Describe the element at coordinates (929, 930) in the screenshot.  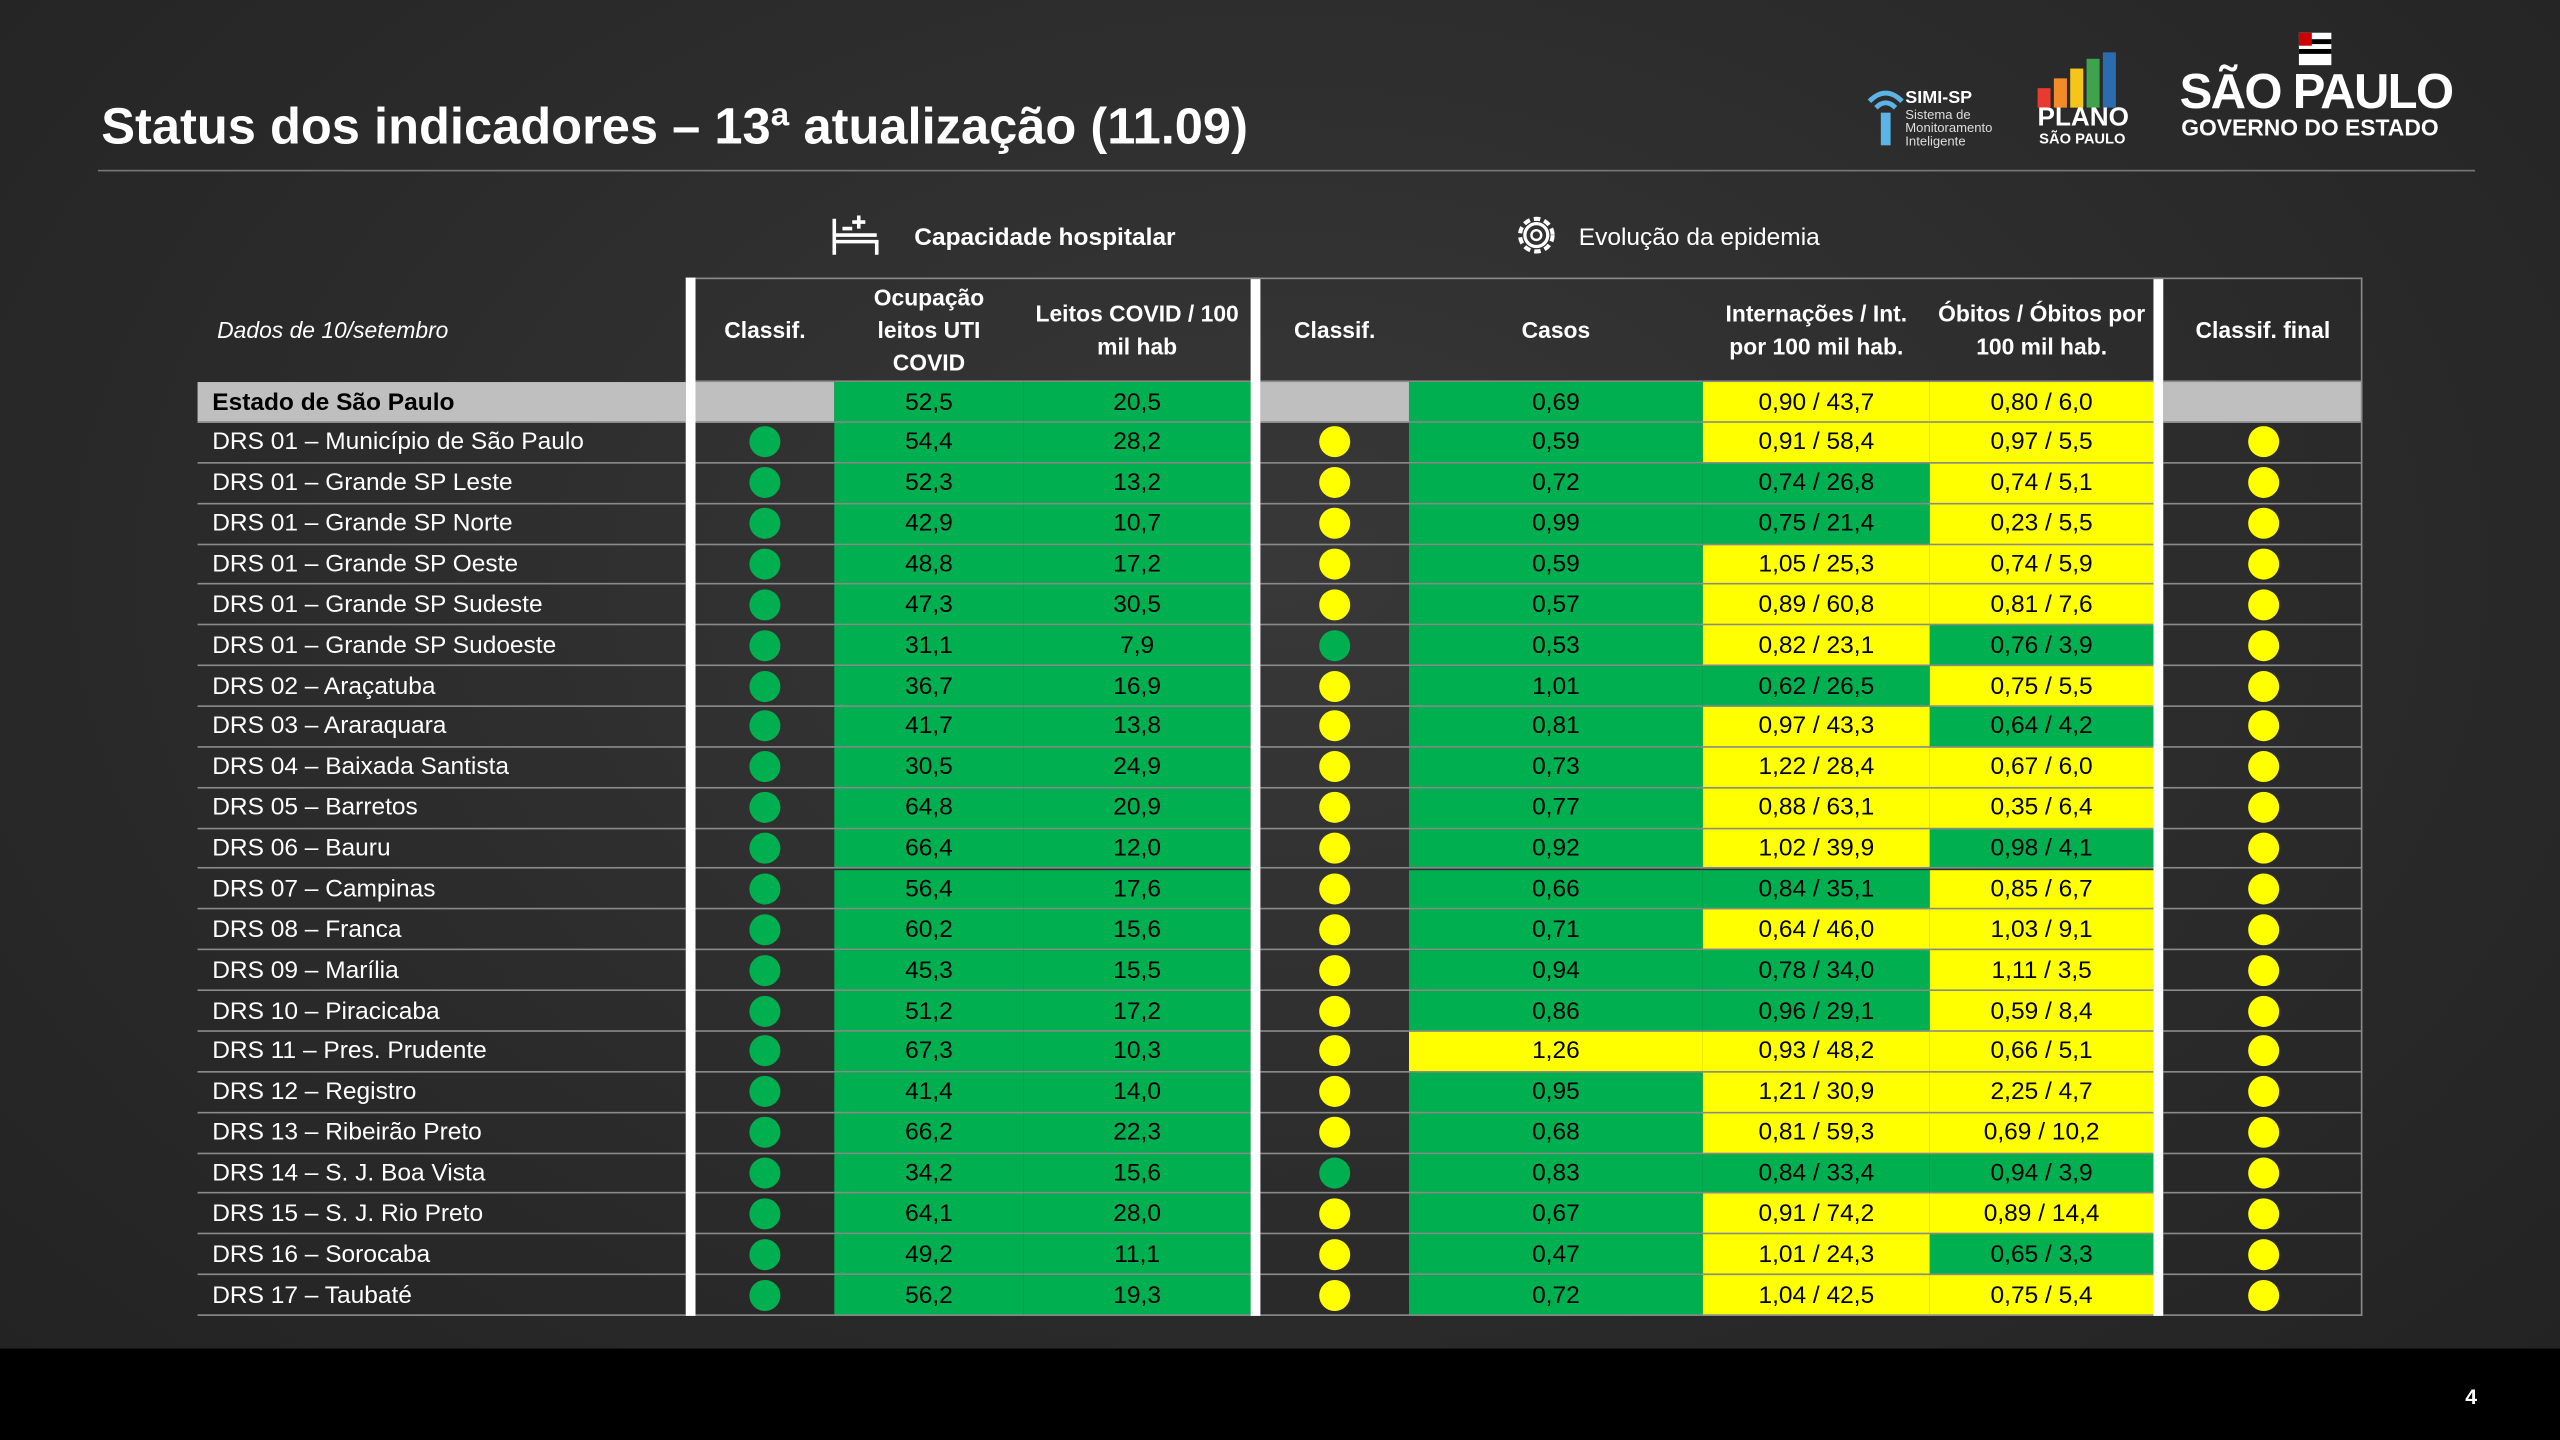
I see `value-cell: 60,2` at that location.